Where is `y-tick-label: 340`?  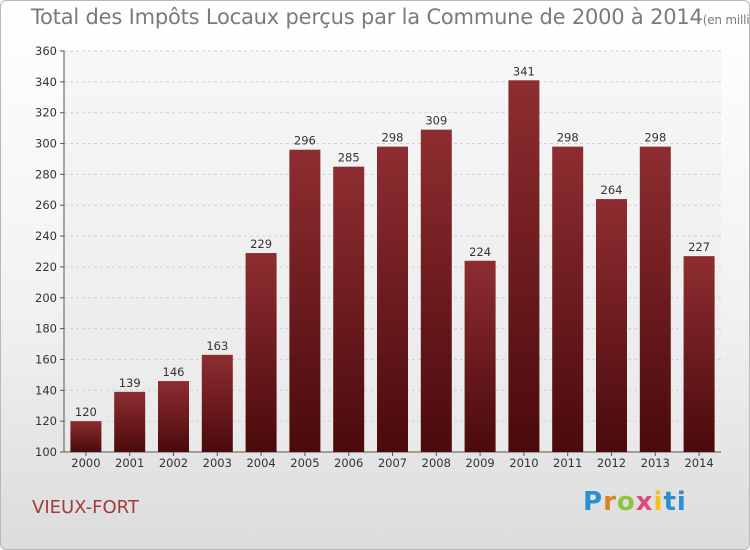 y-tick-label: 340 is located at coordinates (46, 82).